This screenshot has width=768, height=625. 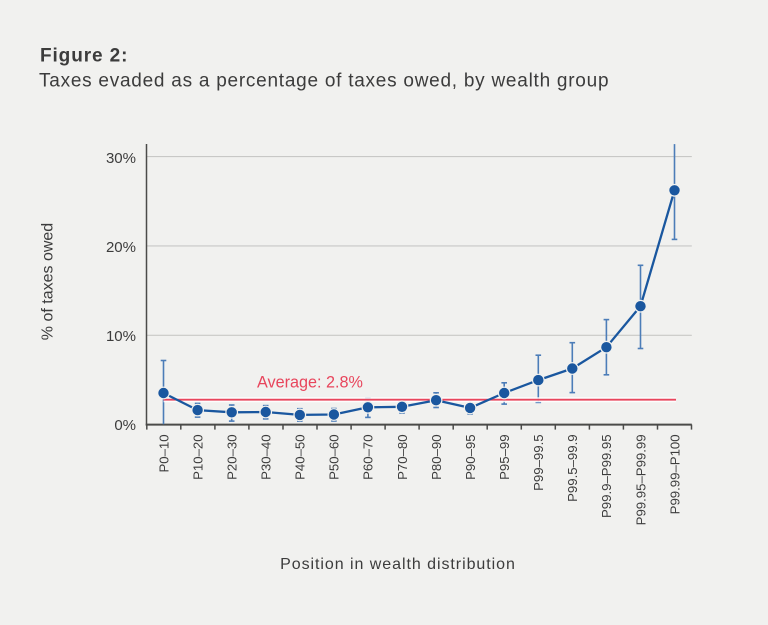 I want to click on svg-text: Average: 2.8%, so click(x=310, y=383).